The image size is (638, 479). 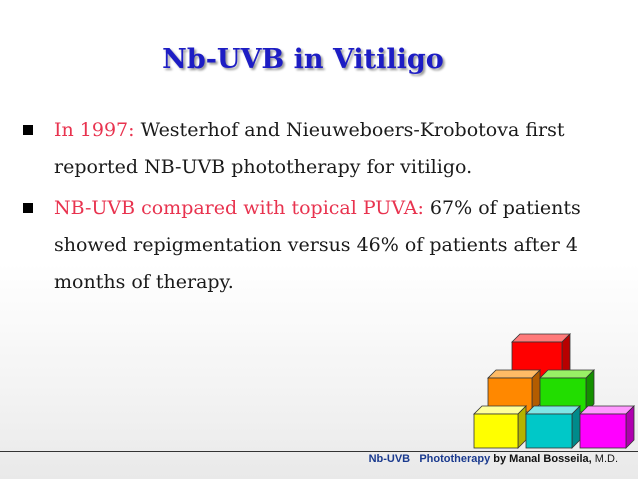 I want to click on footer-subject: Phototherapy, so click(x=455, y=459).